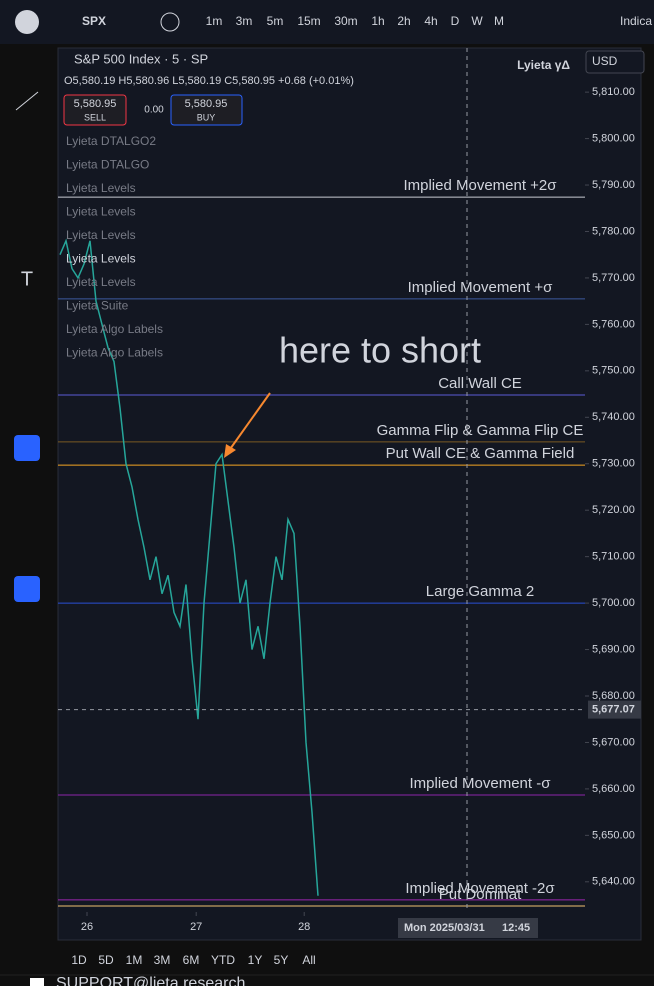 The image size is (654, 986). What do you see at coordinates (613, 882) in the screenshot?
I see `y-tick-label: 5,640.00` at bounding box center [613, 882].